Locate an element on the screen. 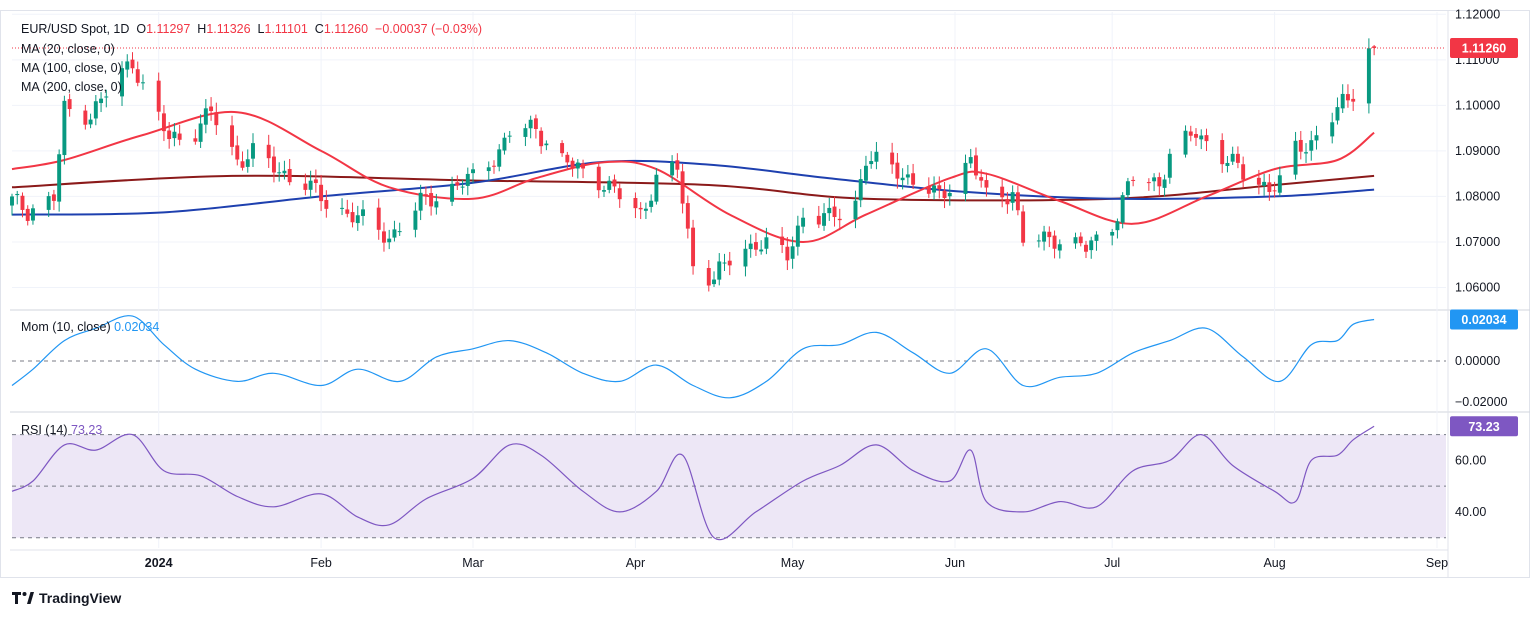  legend-rsi: RSI (14) 73.23 is located at coordinates (61, 430).